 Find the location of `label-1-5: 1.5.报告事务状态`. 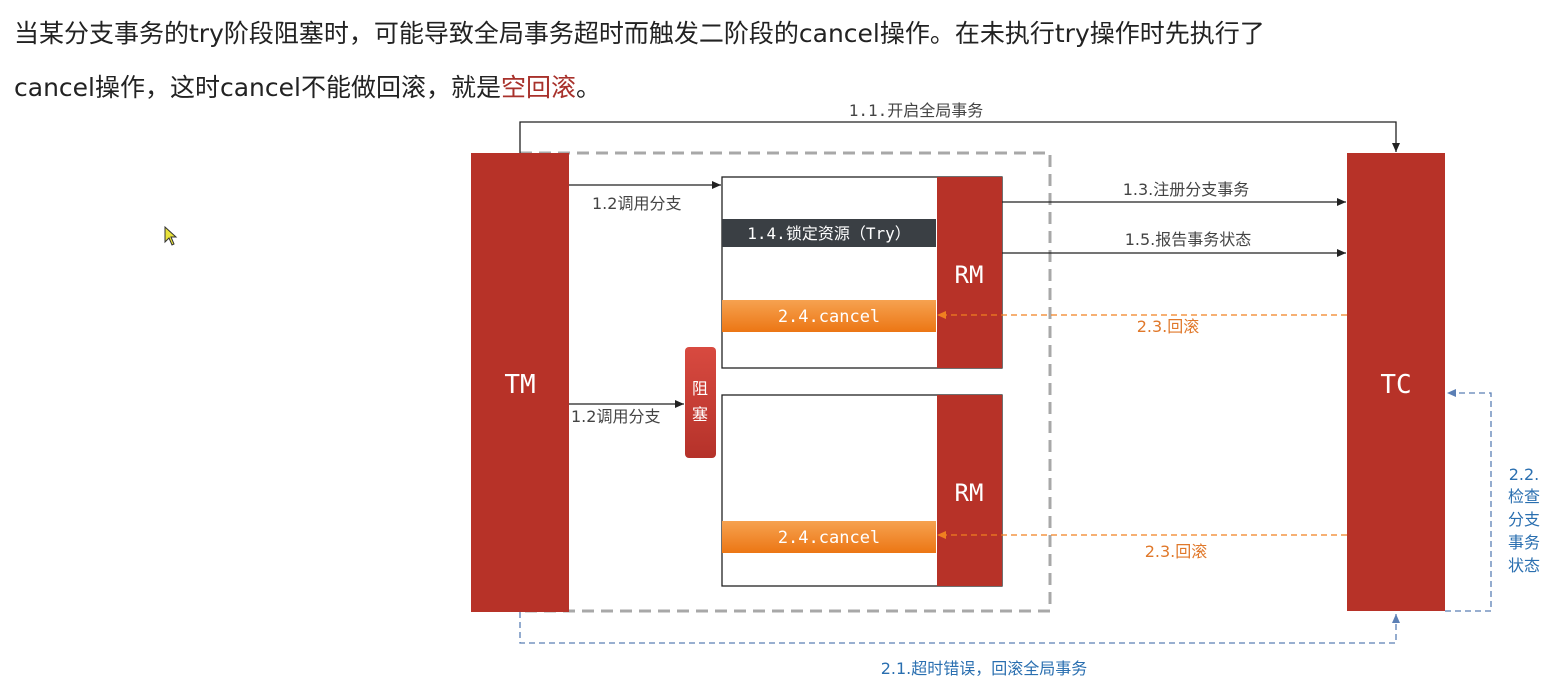

label-1-5: 1.5.报告事务状态 is located at coordinates (1188, 239).